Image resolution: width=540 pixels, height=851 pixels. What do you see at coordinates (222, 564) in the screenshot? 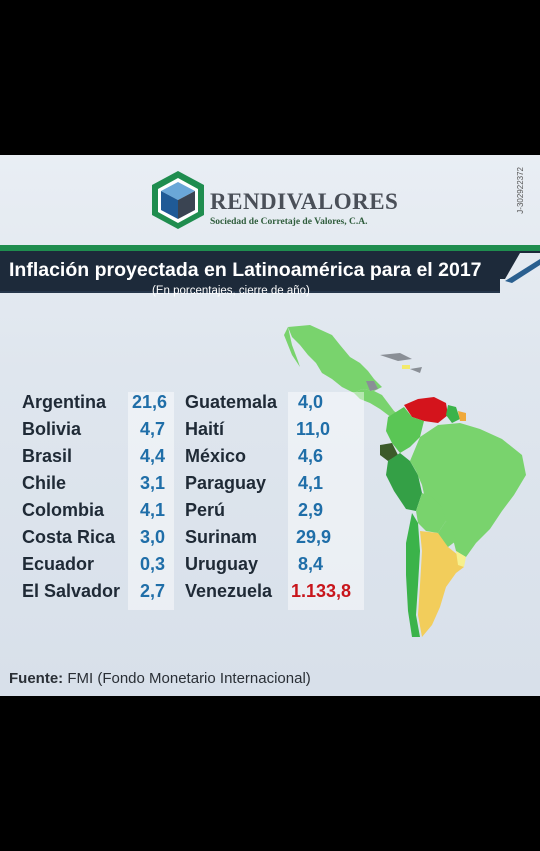
I see `country-name: Uruguay` at bounding box center [222, 564].